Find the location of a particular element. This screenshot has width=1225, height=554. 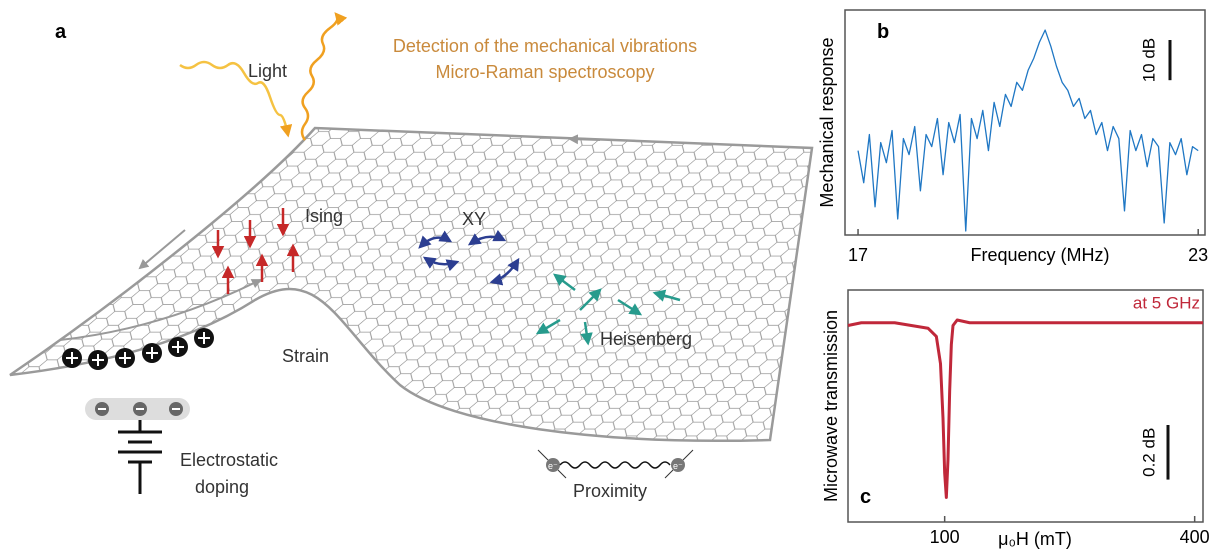

panel-label: b is located at coordinates (883, 32).